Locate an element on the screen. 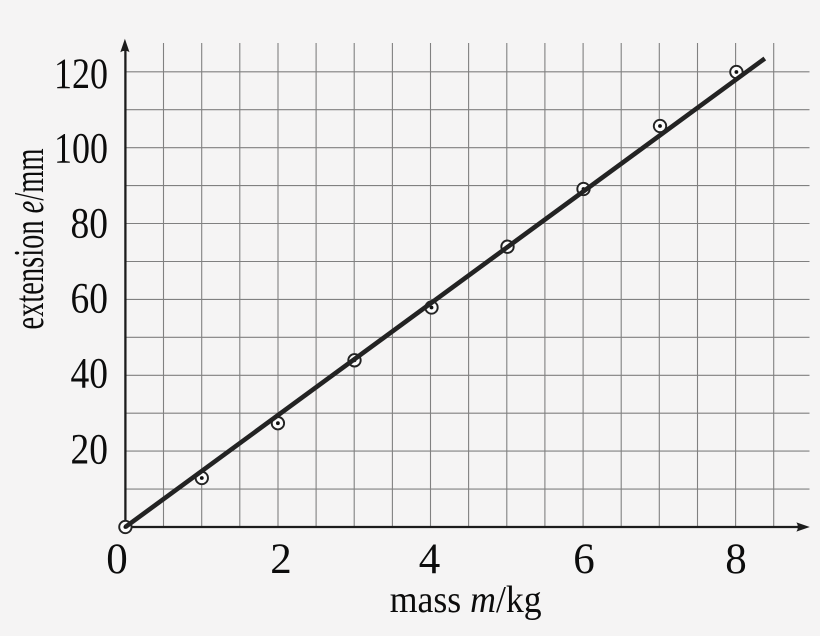 The width and height of the screenshot is (820, 636). svg-text: 80 is located at coordinates (90, 224).